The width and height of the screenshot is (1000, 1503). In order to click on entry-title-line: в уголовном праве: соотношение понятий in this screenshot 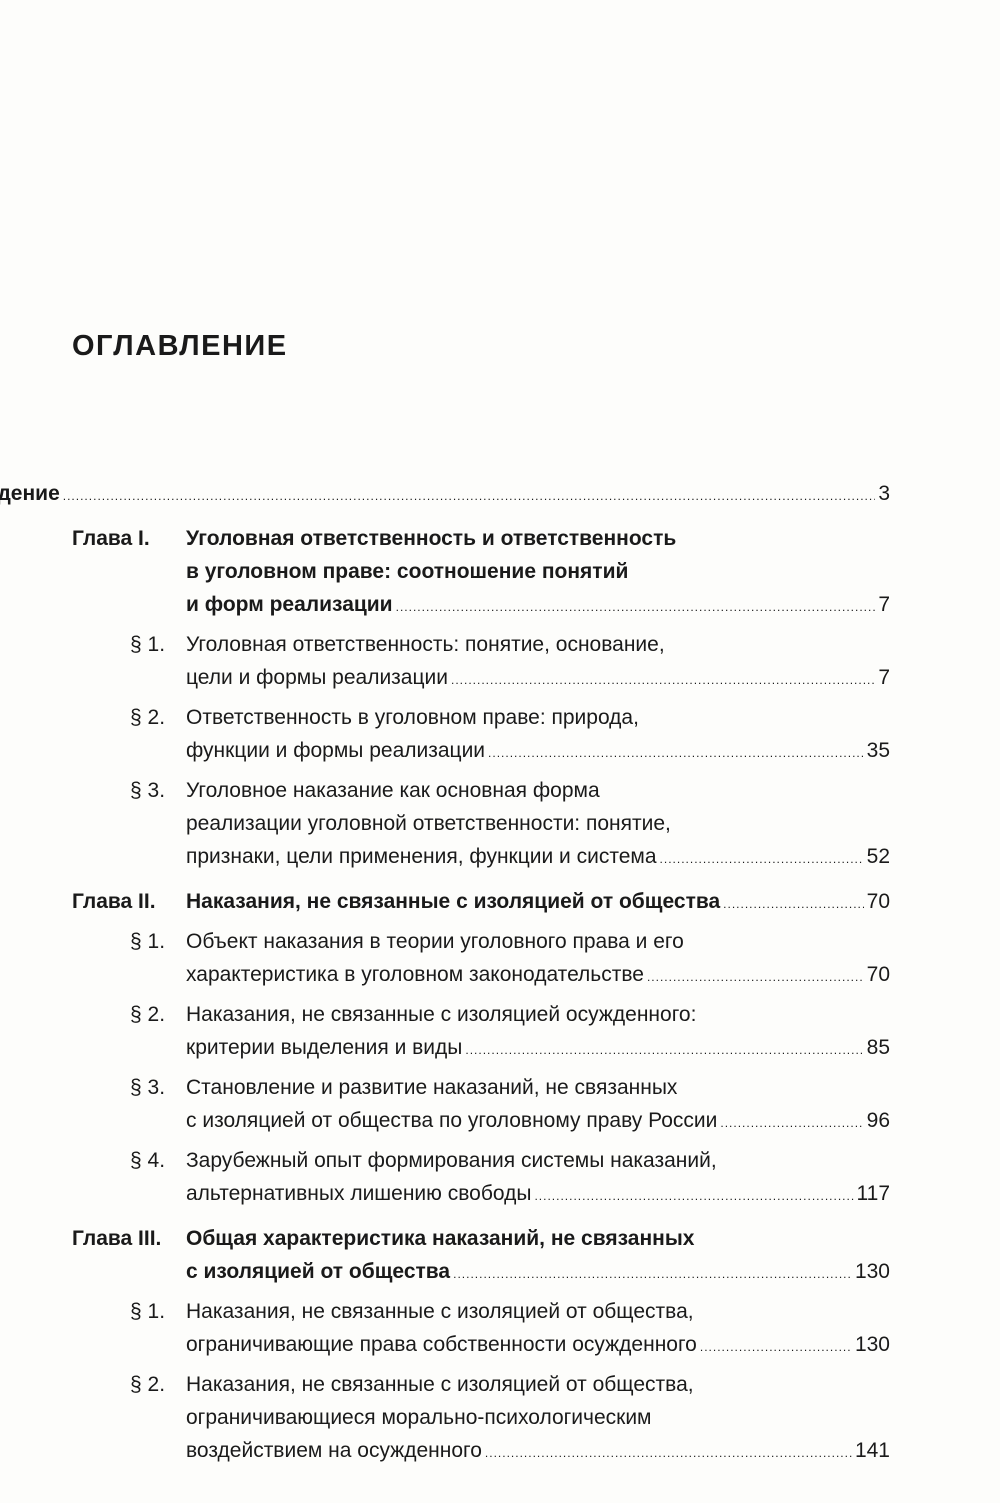, I will do `click(407, 571)`.